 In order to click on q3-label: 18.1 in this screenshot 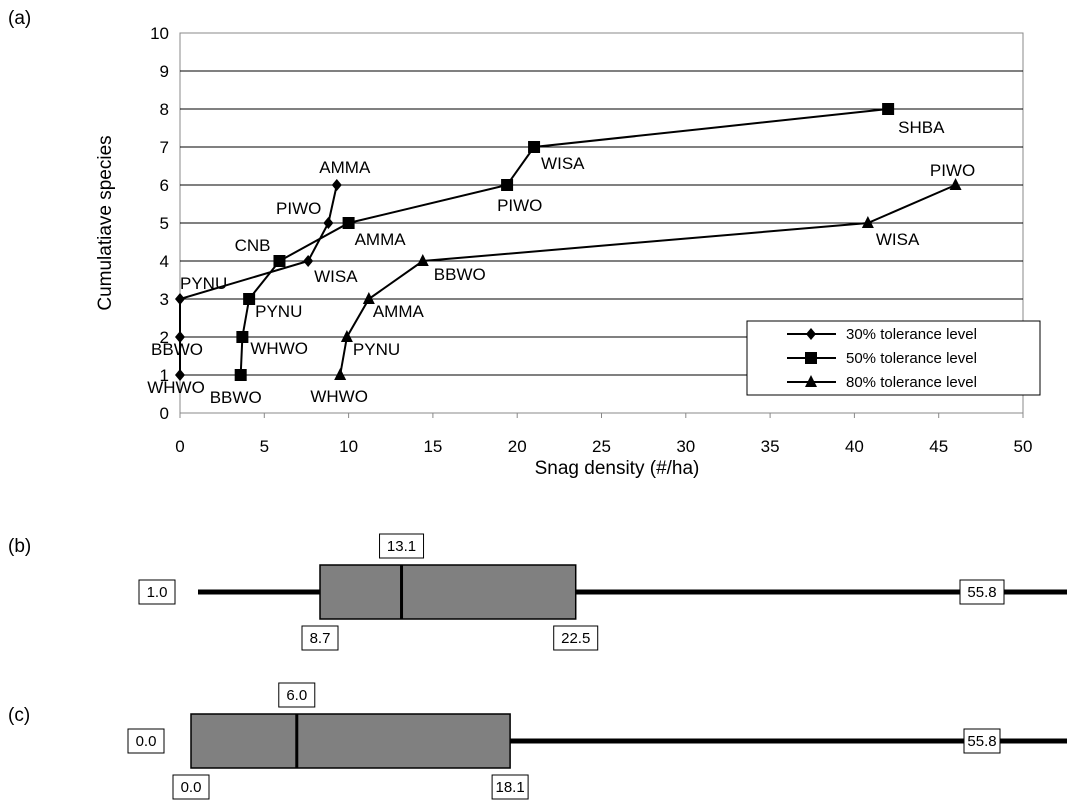, I will do `click(510, 787)`.